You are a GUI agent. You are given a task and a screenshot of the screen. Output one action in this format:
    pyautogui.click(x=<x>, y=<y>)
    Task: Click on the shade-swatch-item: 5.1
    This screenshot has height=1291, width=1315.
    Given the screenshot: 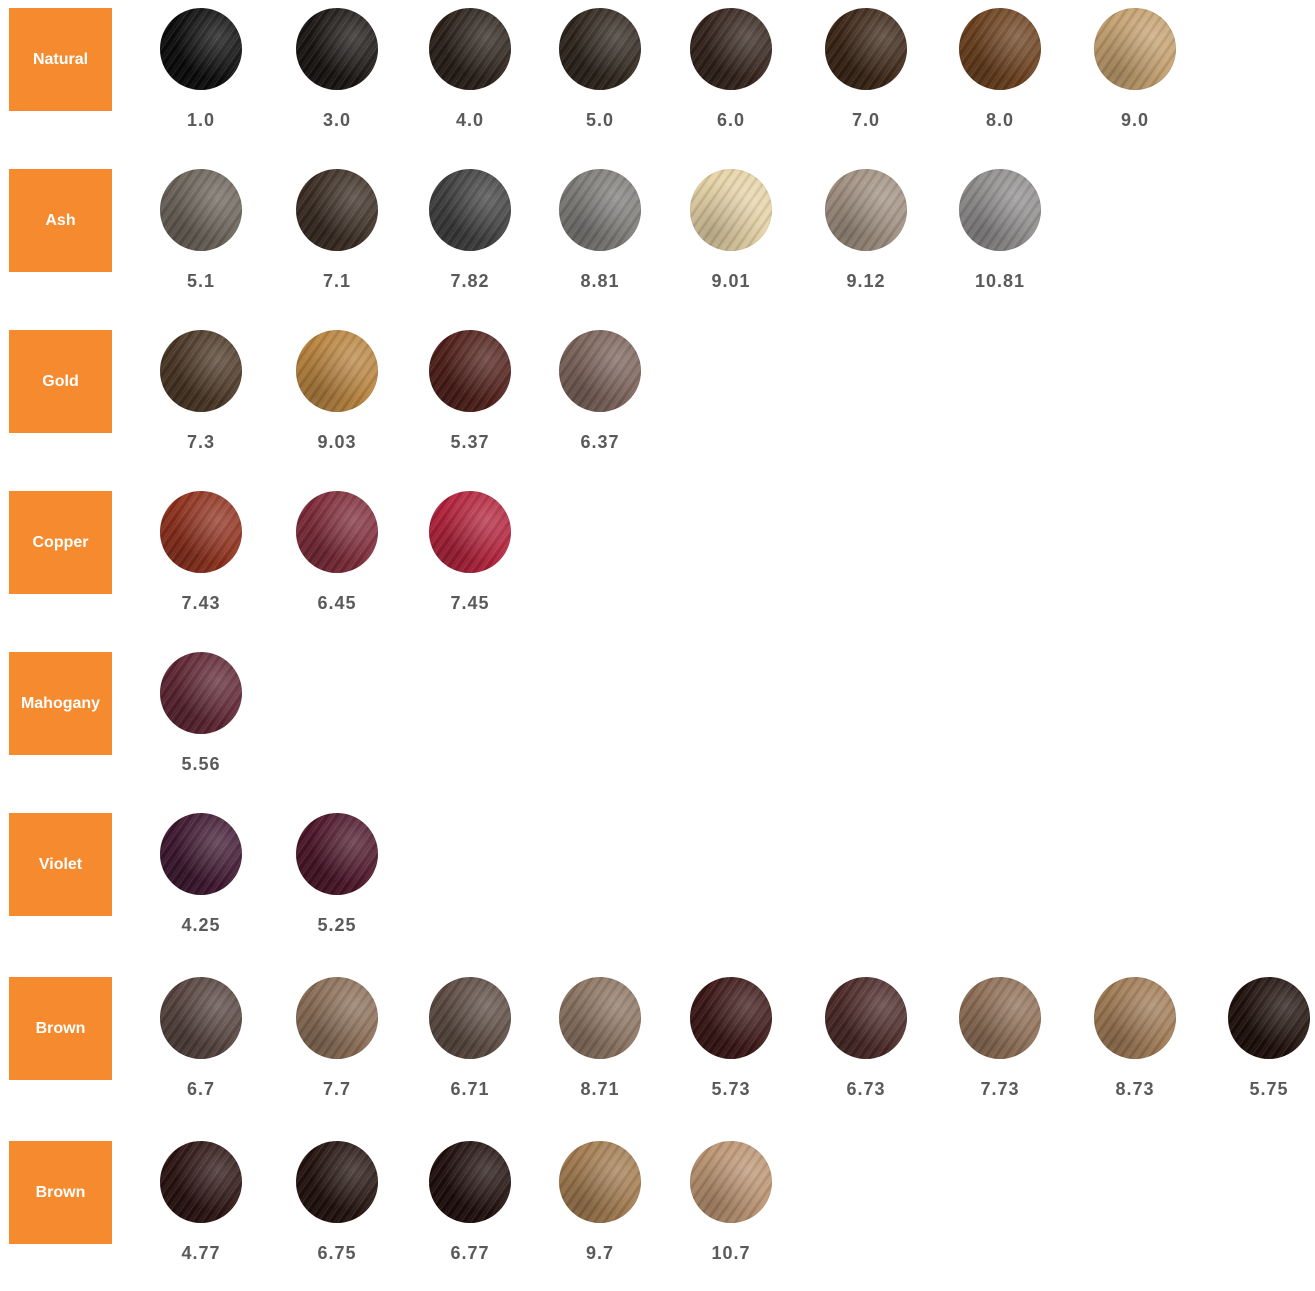 What is the action you would take?
    pyautogui.click(x=201, y=244)
    